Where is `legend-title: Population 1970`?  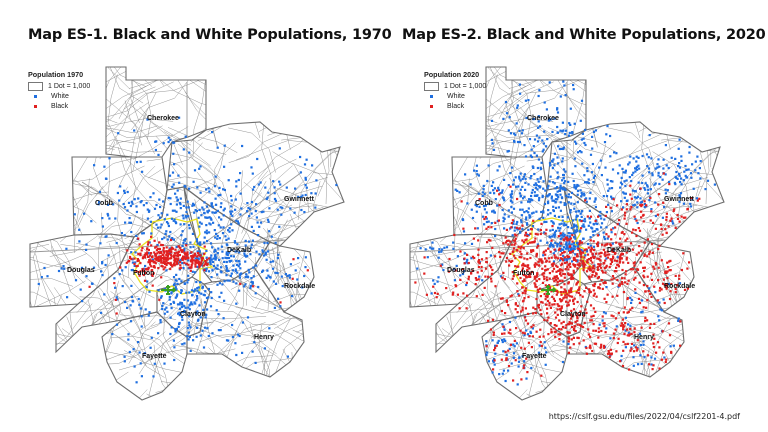
legend-title: Population 1970 is located at coordinates (56, 74).